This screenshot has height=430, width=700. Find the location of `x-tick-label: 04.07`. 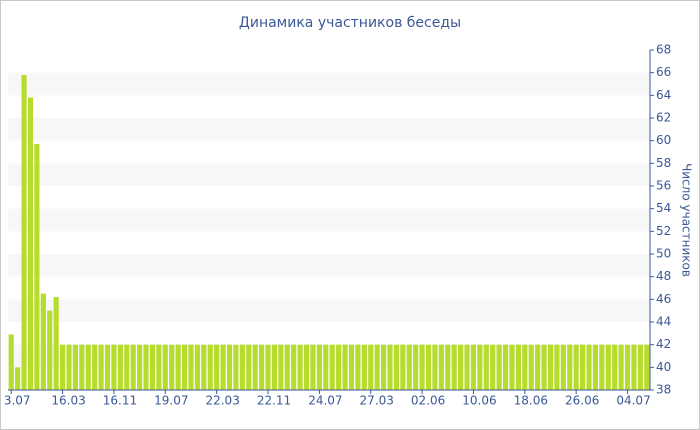

x-tick-label: 04.07 is located at coordinates (633, 401).